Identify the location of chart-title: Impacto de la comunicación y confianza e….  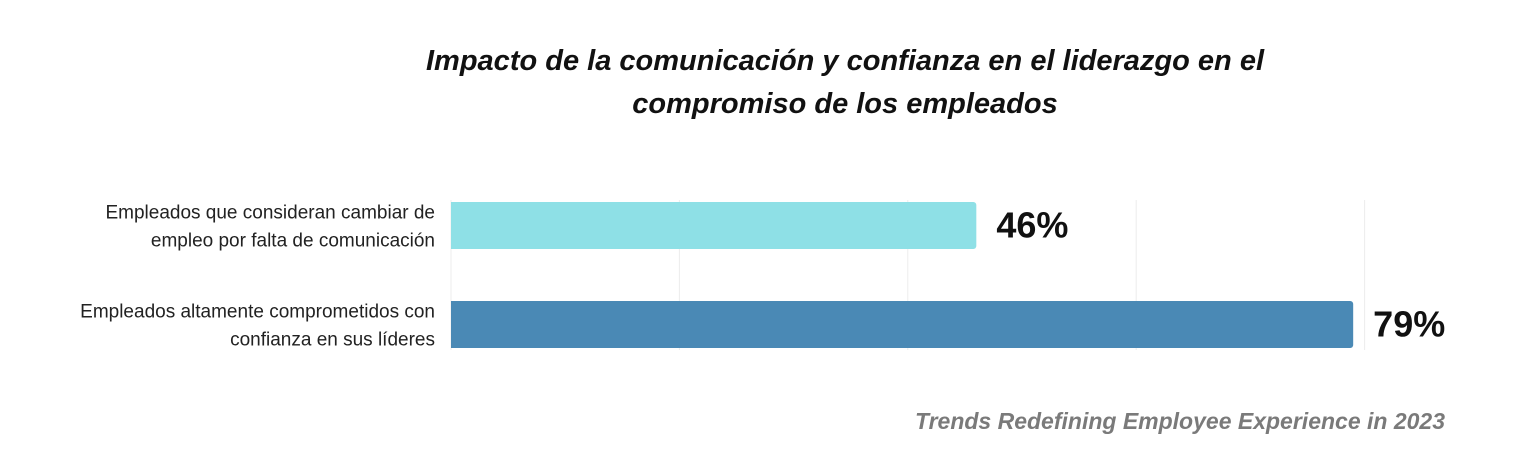
(845, 82).